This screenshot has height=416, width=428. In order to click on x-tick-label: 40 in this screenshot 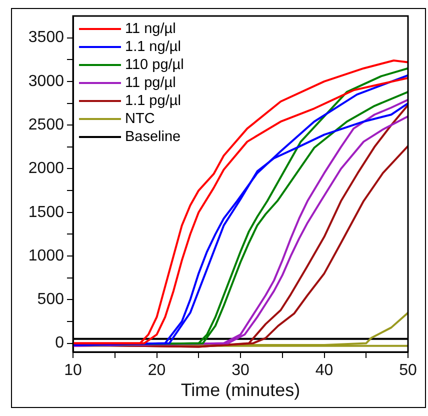, I will do `click(324, 371)`.